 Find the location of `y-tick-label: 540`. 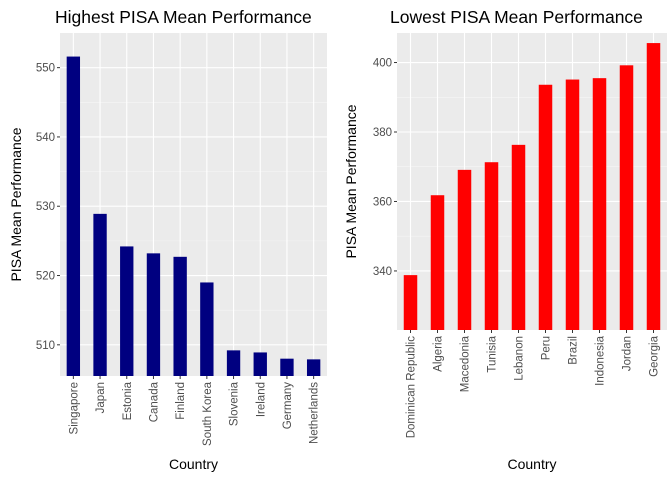

y-tick-label: 540 is located at coordinates (45, 138).